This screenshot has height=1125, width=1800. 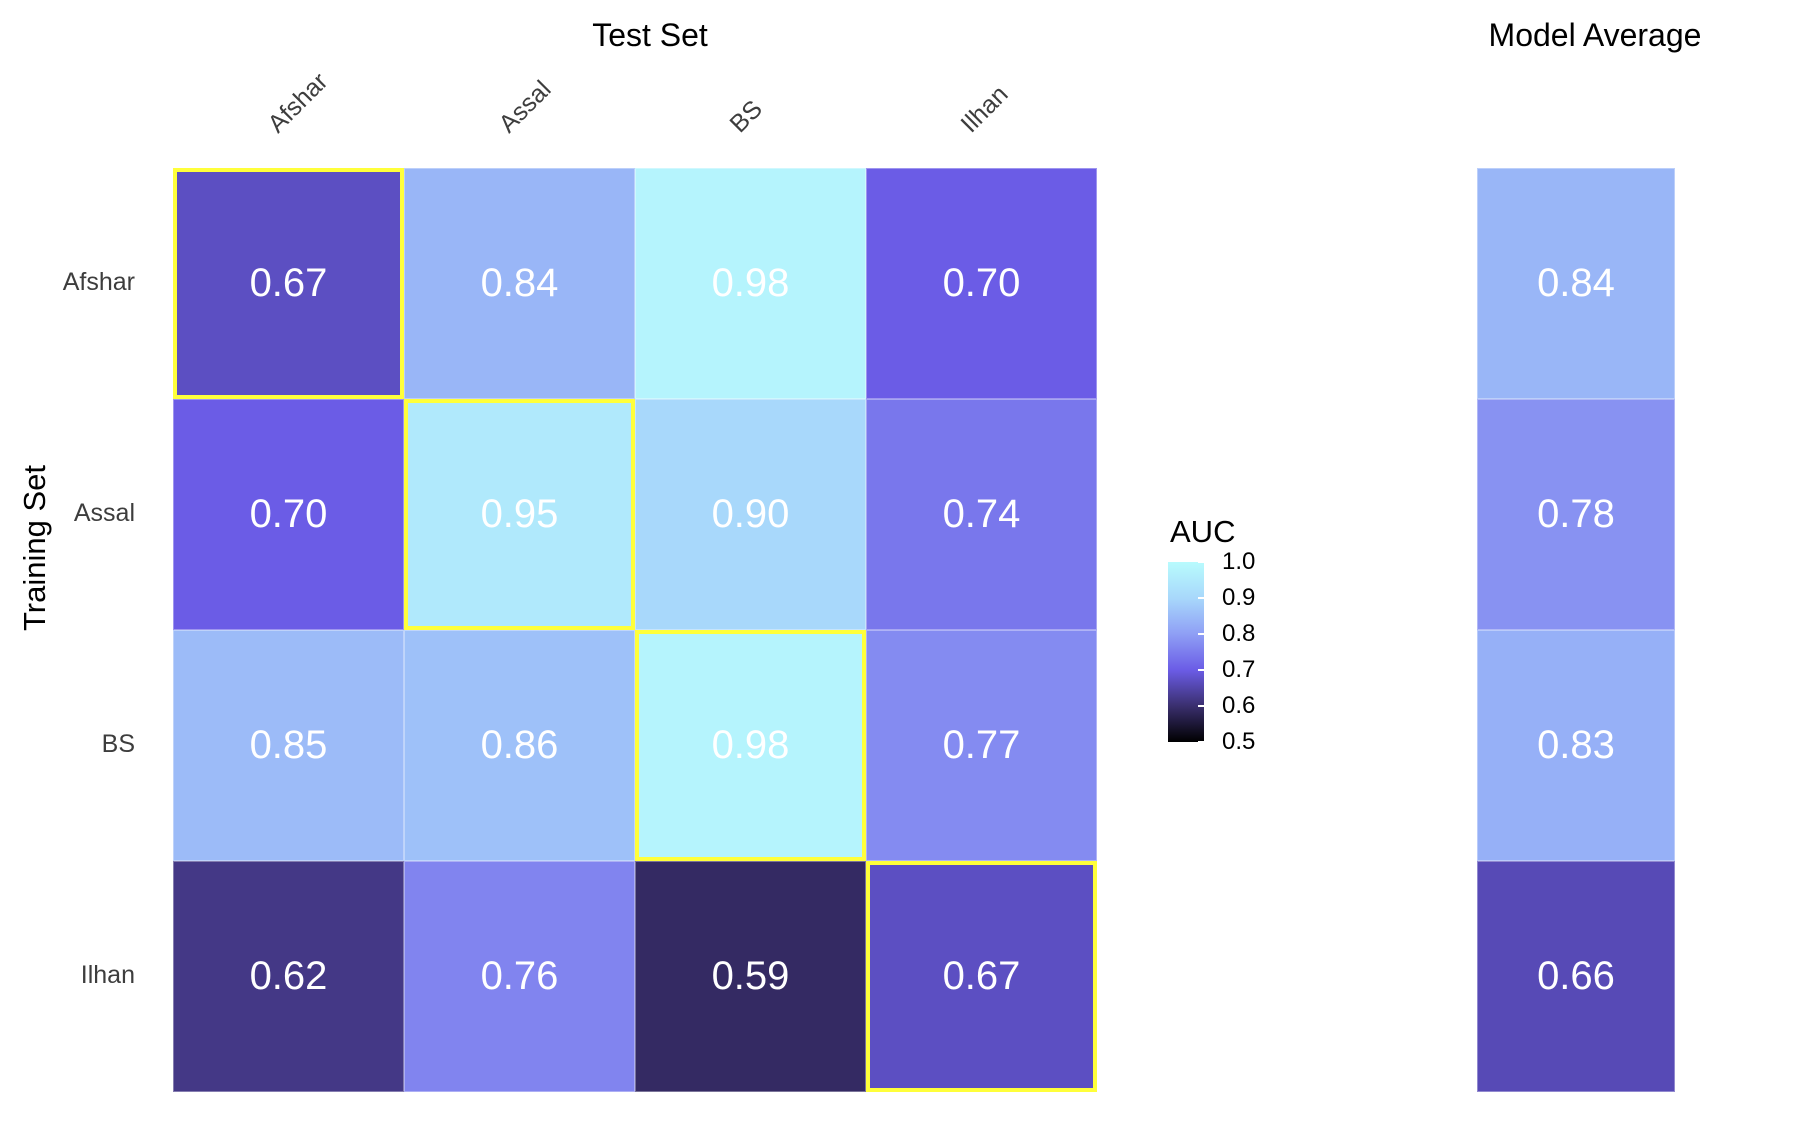 What do you see at coordinates (98, 281) in the screenshot?
I see `training-set-label: Afshar` at bounding box center [98, 281].